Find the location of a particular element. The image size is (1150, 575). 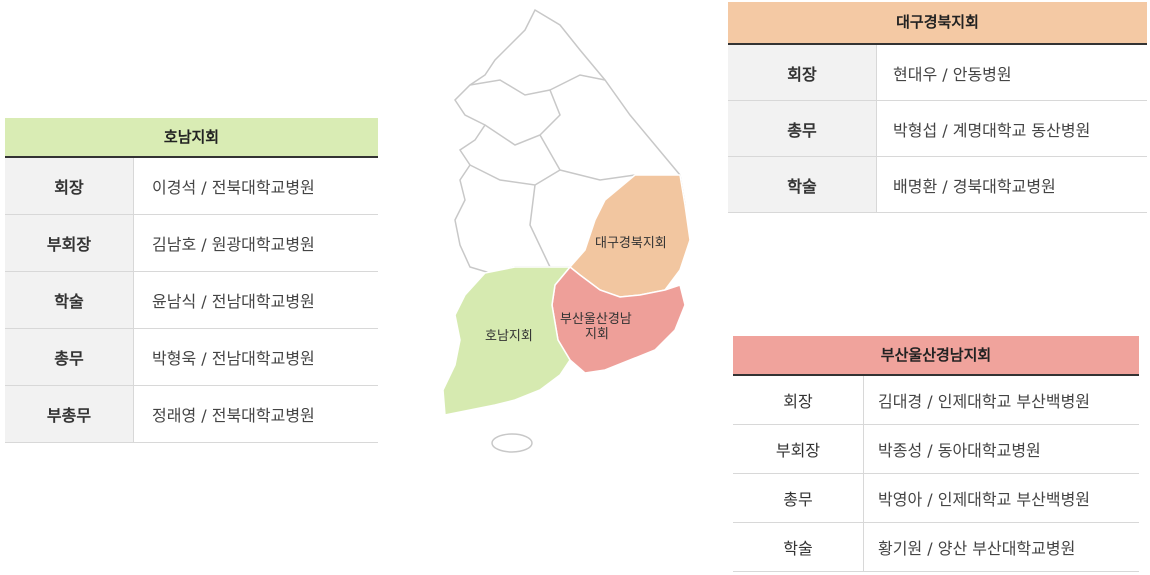

person-cell: 배명환 / 경북대학교병원 is located at coordinates (974, 186).